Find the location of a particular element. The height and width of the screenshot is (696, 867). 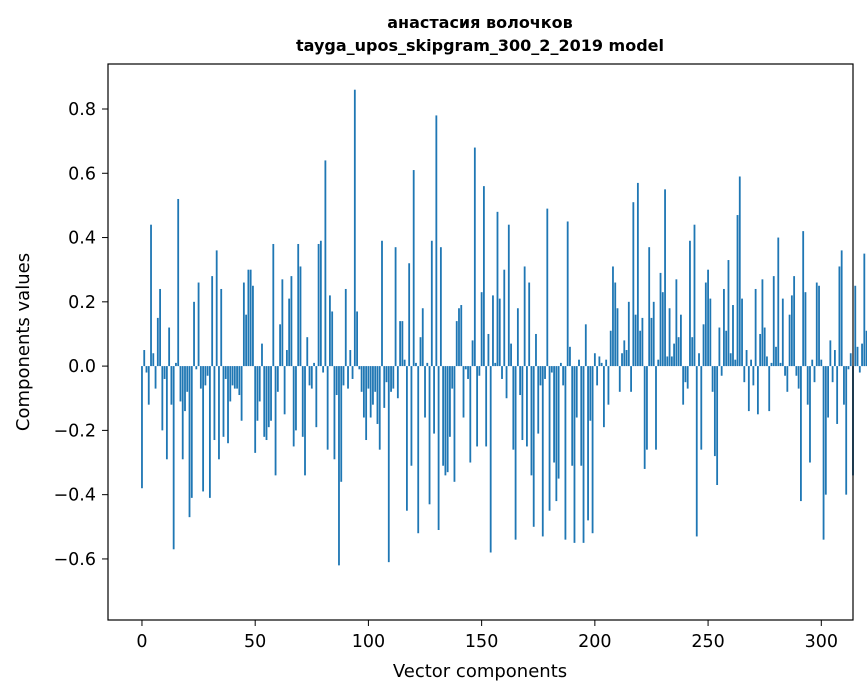

y-tick-label: −0.6 is located at coordinates (75, 560).